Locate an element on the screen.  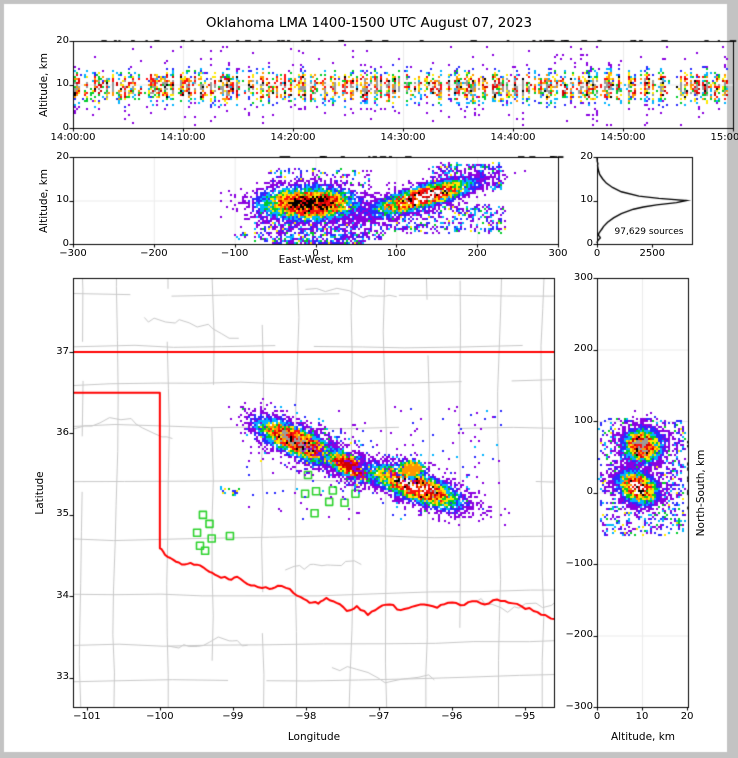
ew-height-xtick-label: −300 is located at coordinates (73, 253).